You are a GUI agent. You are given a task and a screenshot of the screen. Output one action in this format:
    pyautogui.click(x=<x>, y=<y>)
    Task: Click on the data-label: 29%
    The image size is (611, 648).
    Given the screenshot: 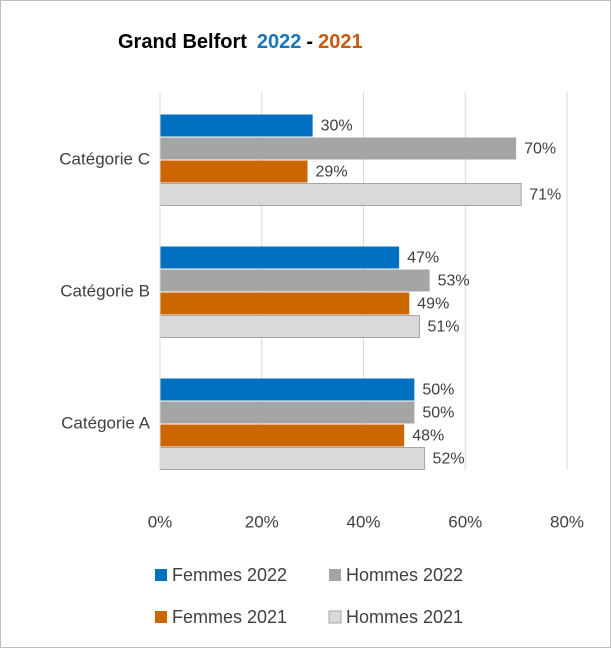 What is the action you would take?
    pyautogui.click(x=332, y=172)
    